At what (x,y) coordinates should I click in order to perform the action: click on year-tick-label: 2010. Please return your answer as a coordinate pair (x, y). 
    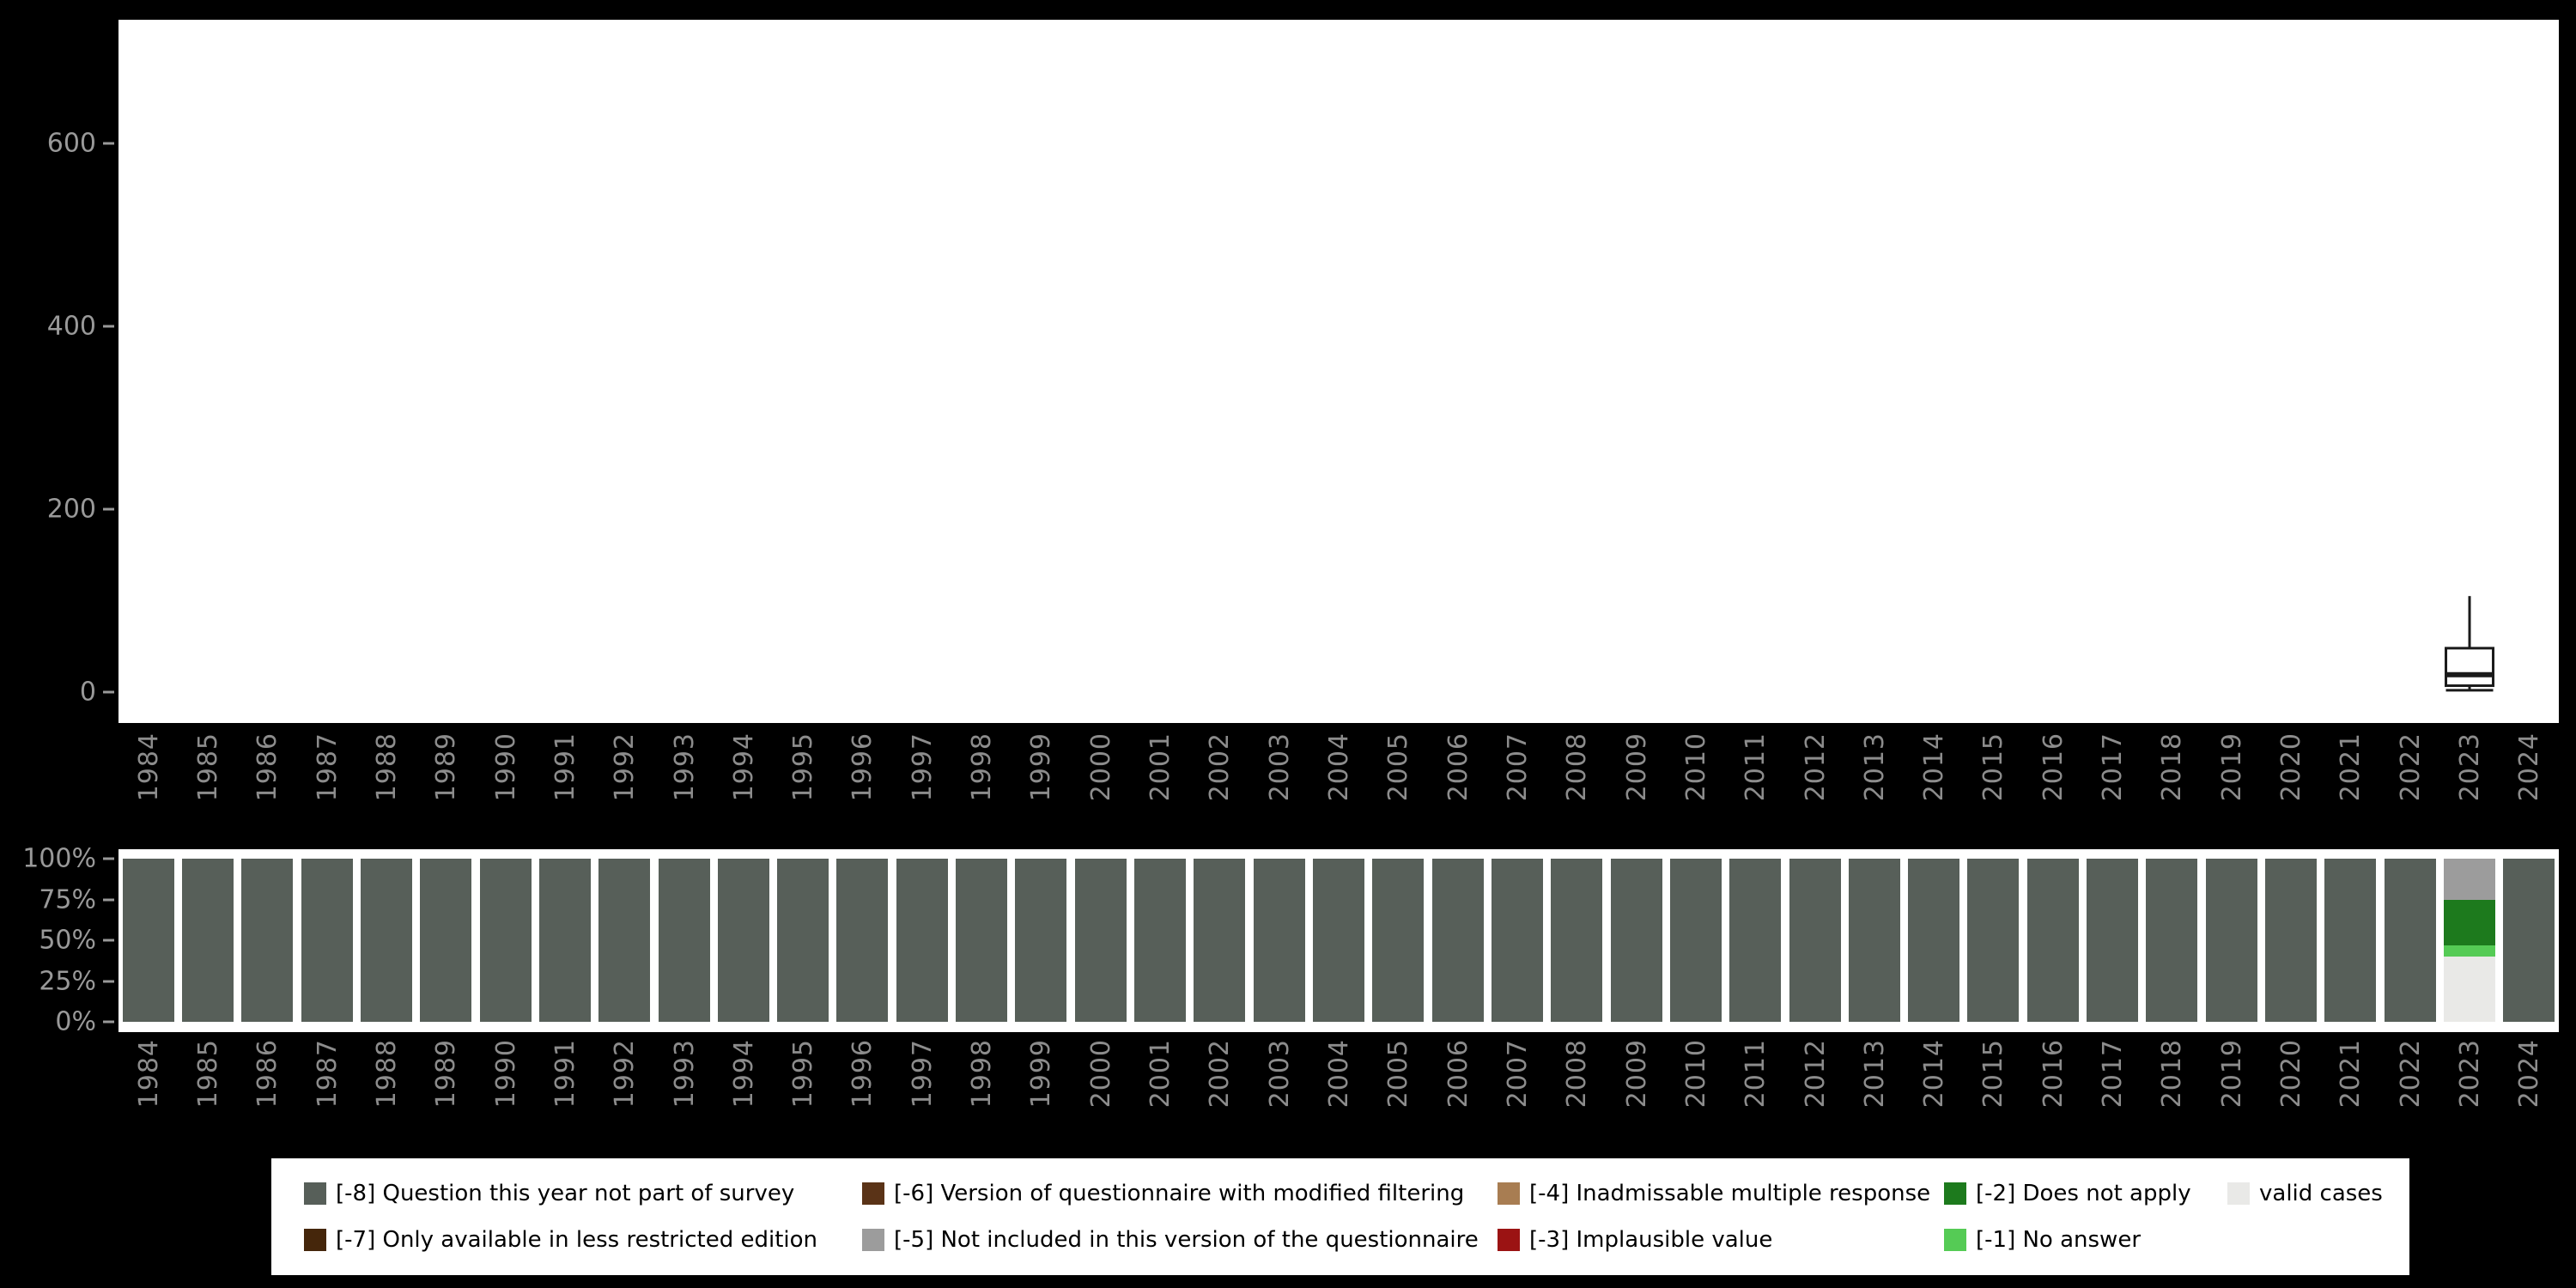
    Looking at the image, I should click on (1696, 1074).